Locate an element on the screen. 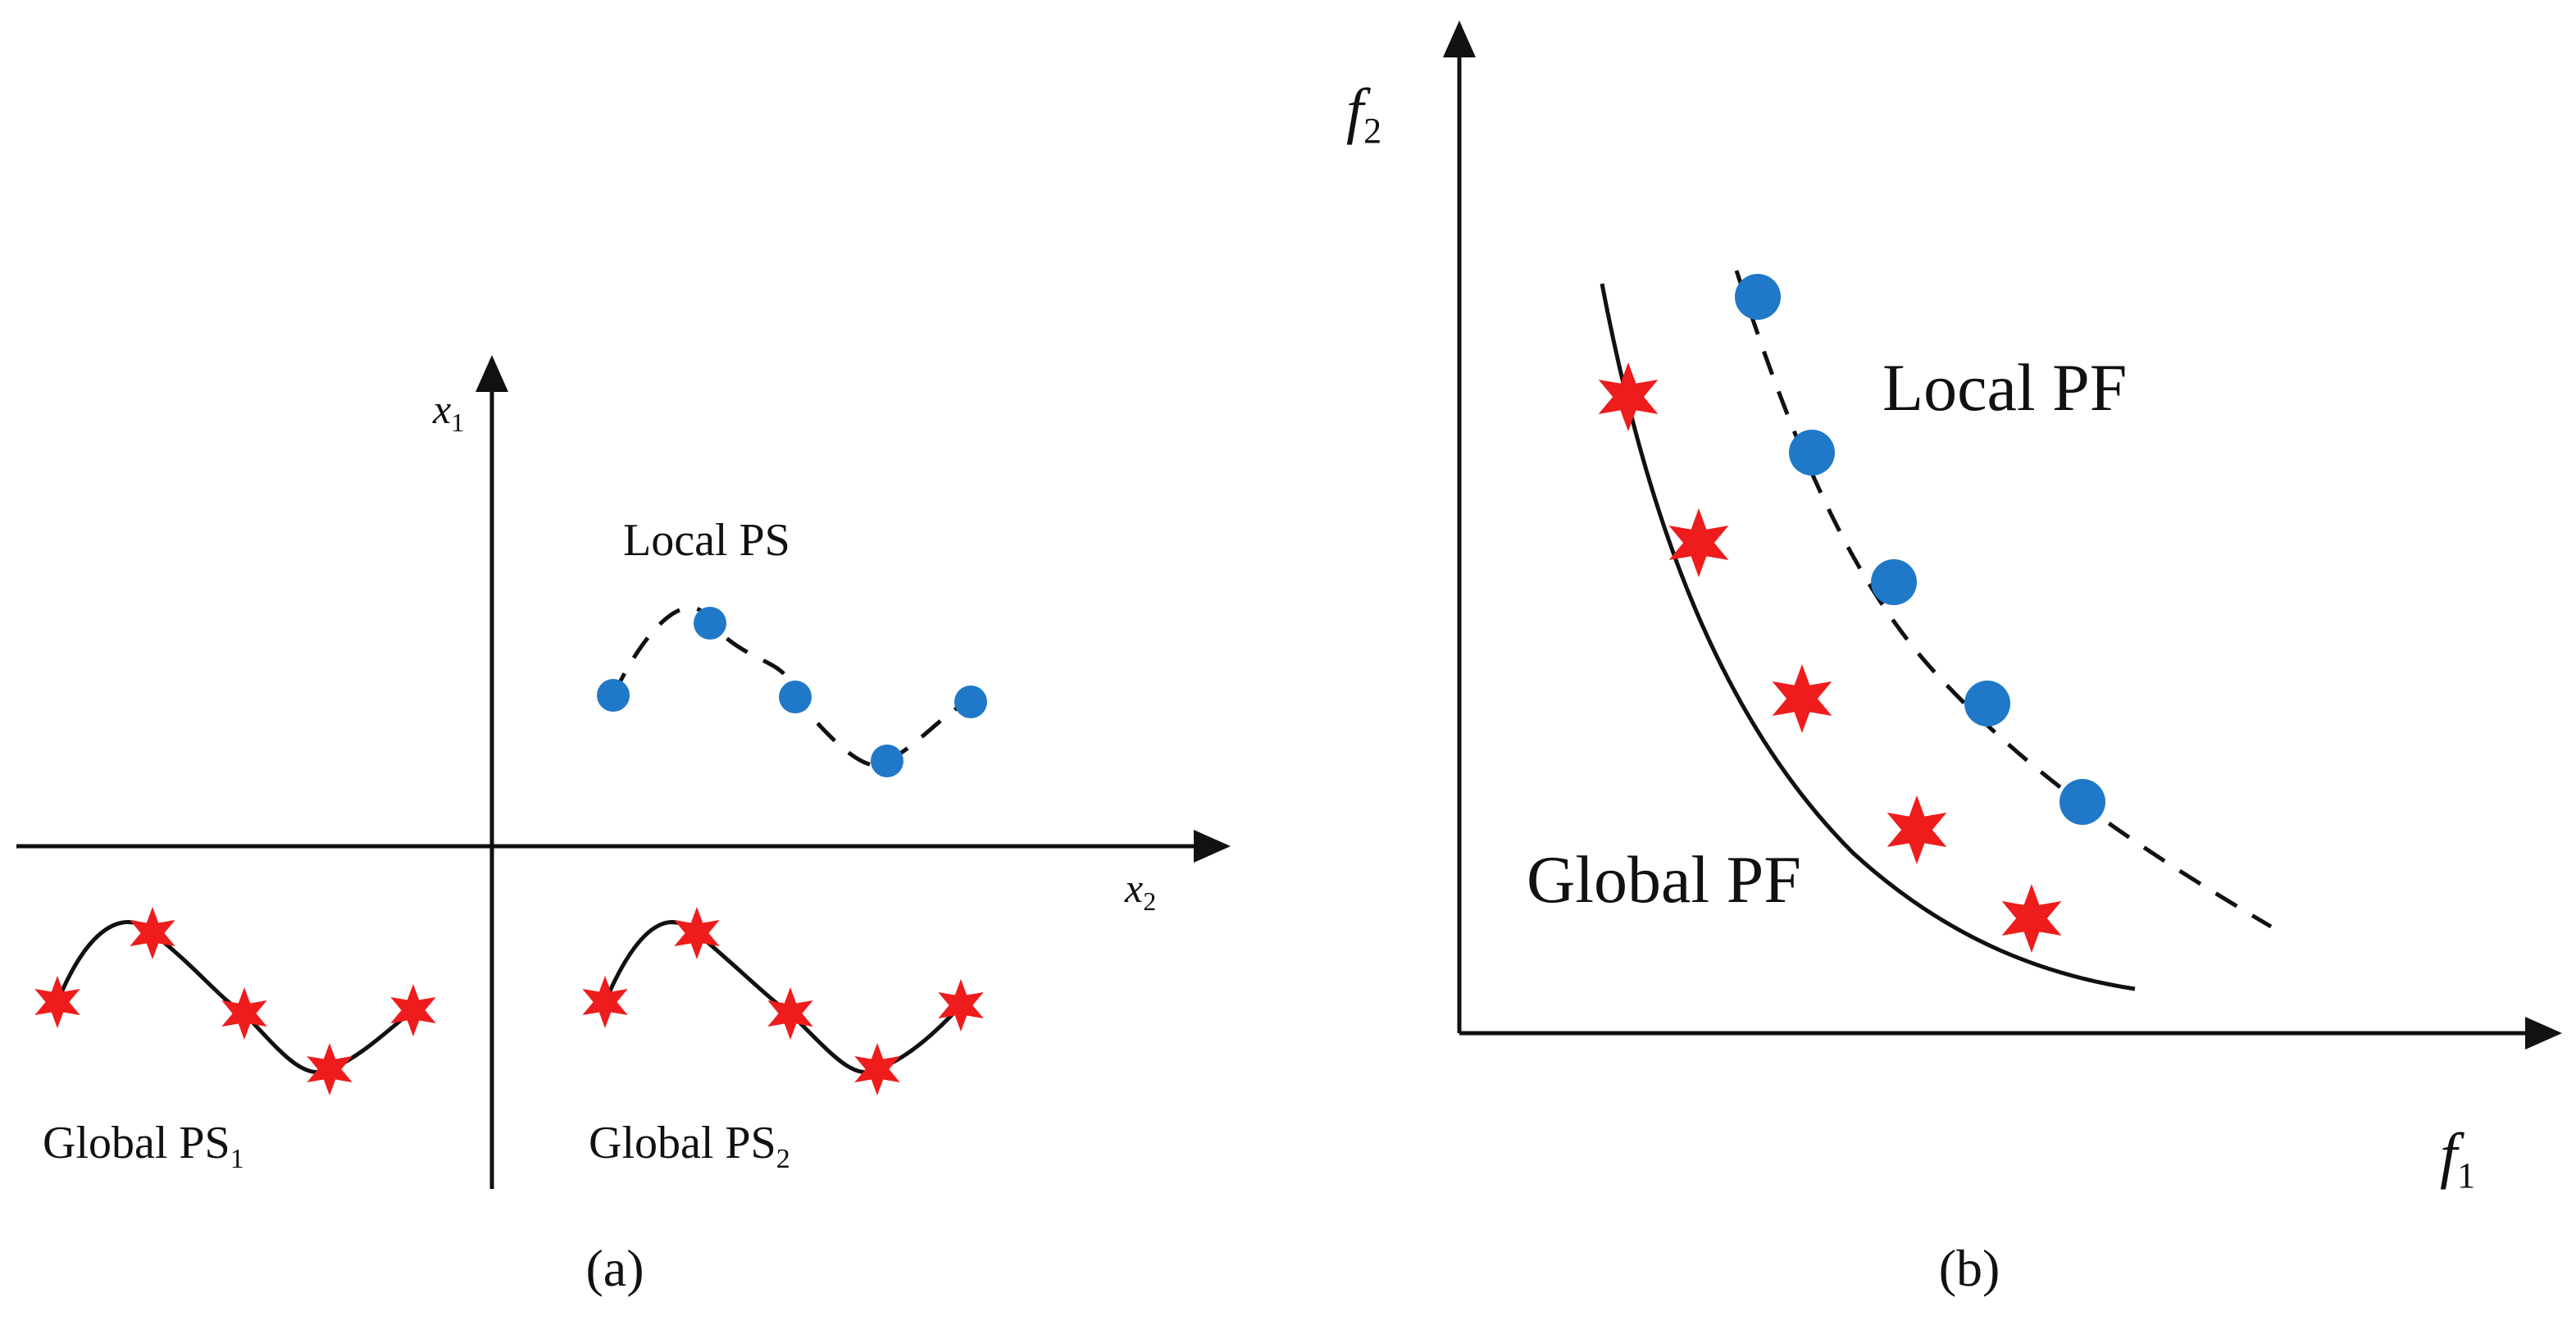  global-ps1-markers is located at coordinates (235, 1001).